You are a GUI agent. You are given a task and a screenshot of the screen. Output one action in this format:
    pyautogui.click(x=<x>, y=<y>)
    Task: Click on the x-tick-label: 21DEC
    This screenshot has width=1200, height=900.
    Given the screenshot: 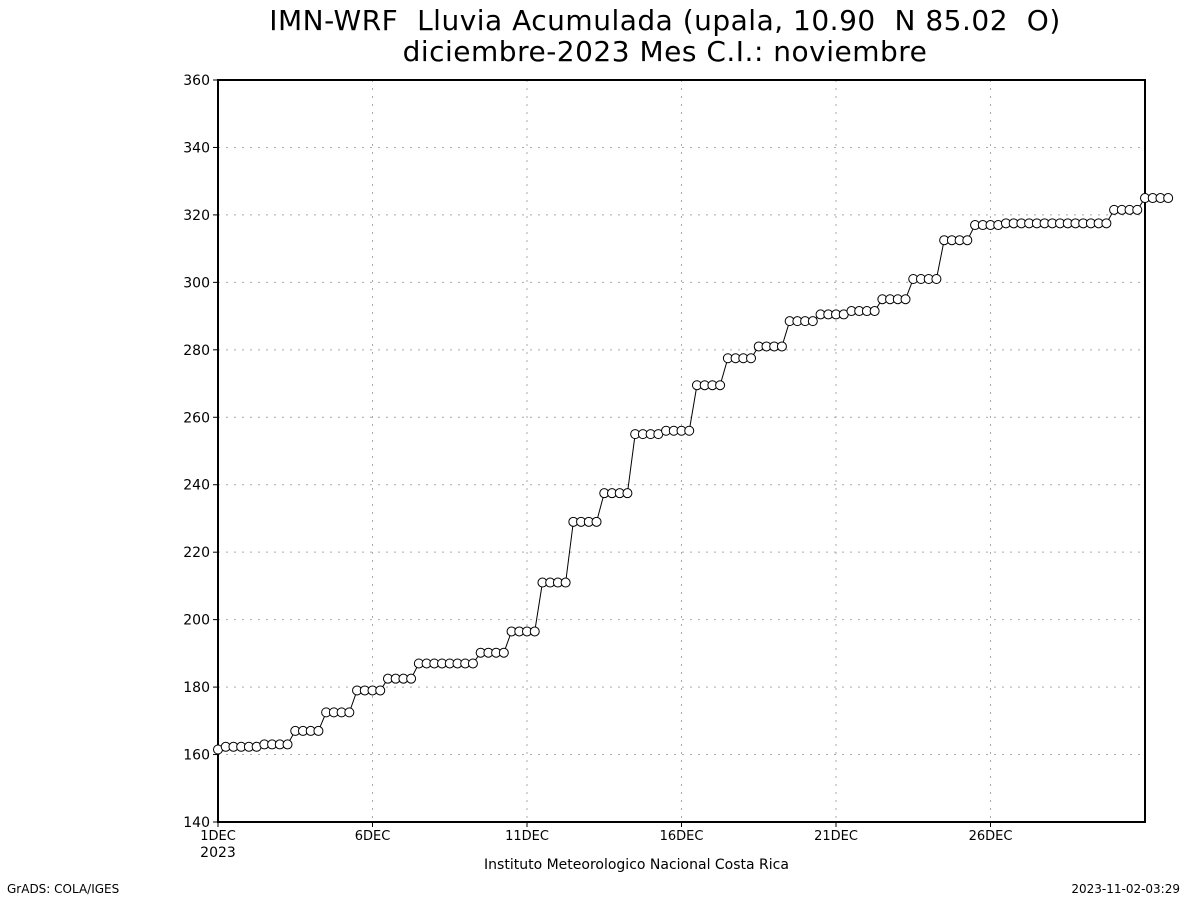 What is the action you would take?
    pyautogui.click(x=836, y=836)
    